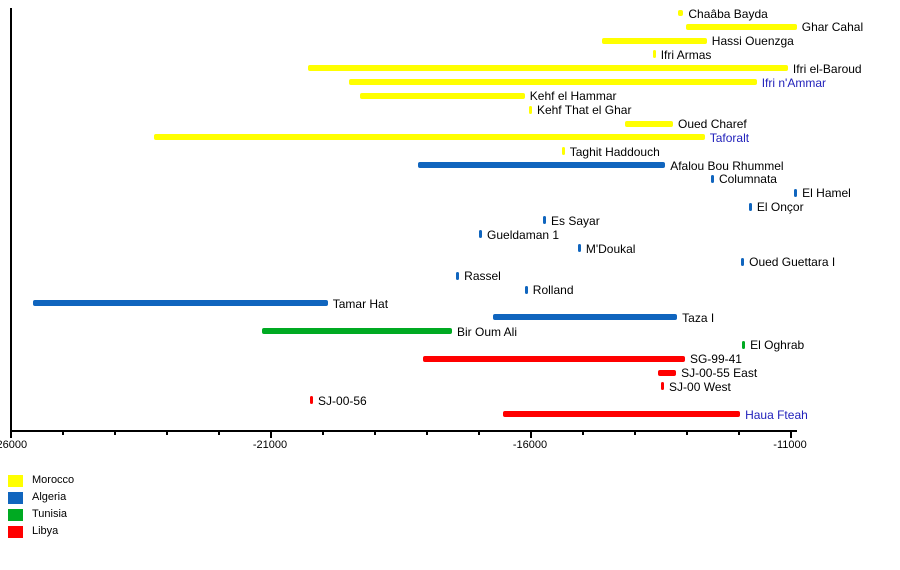 The height and width of the screenshot is (570, 900). Describe the element at coordinates (686, 54) in the screenshot. I see `site-label: Ifri Armas` at that location.